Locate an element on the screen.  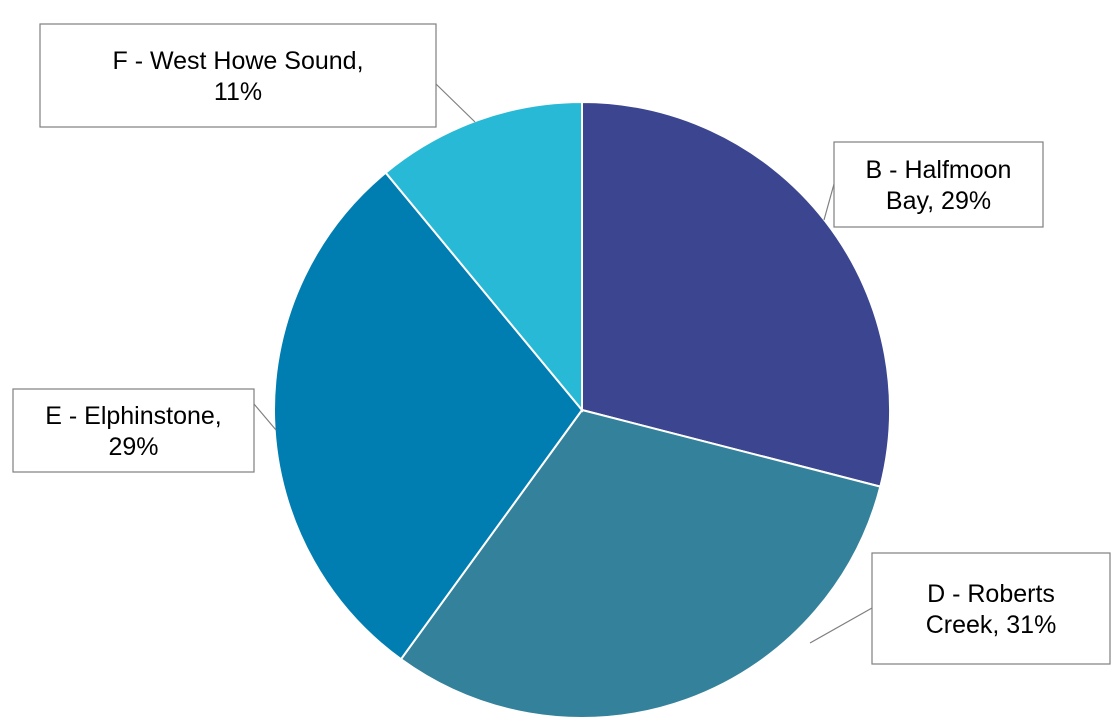
callout-label-line: B - Halfmoon is located at coordinates (939, 170).